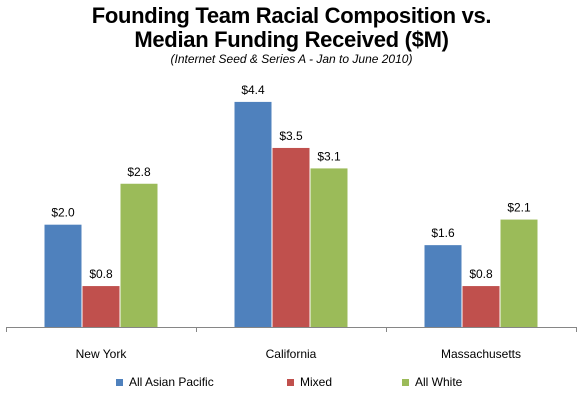 The image size is (583, 400). I want to click on legend-item-mixed: Mixed, so click(309, 382).